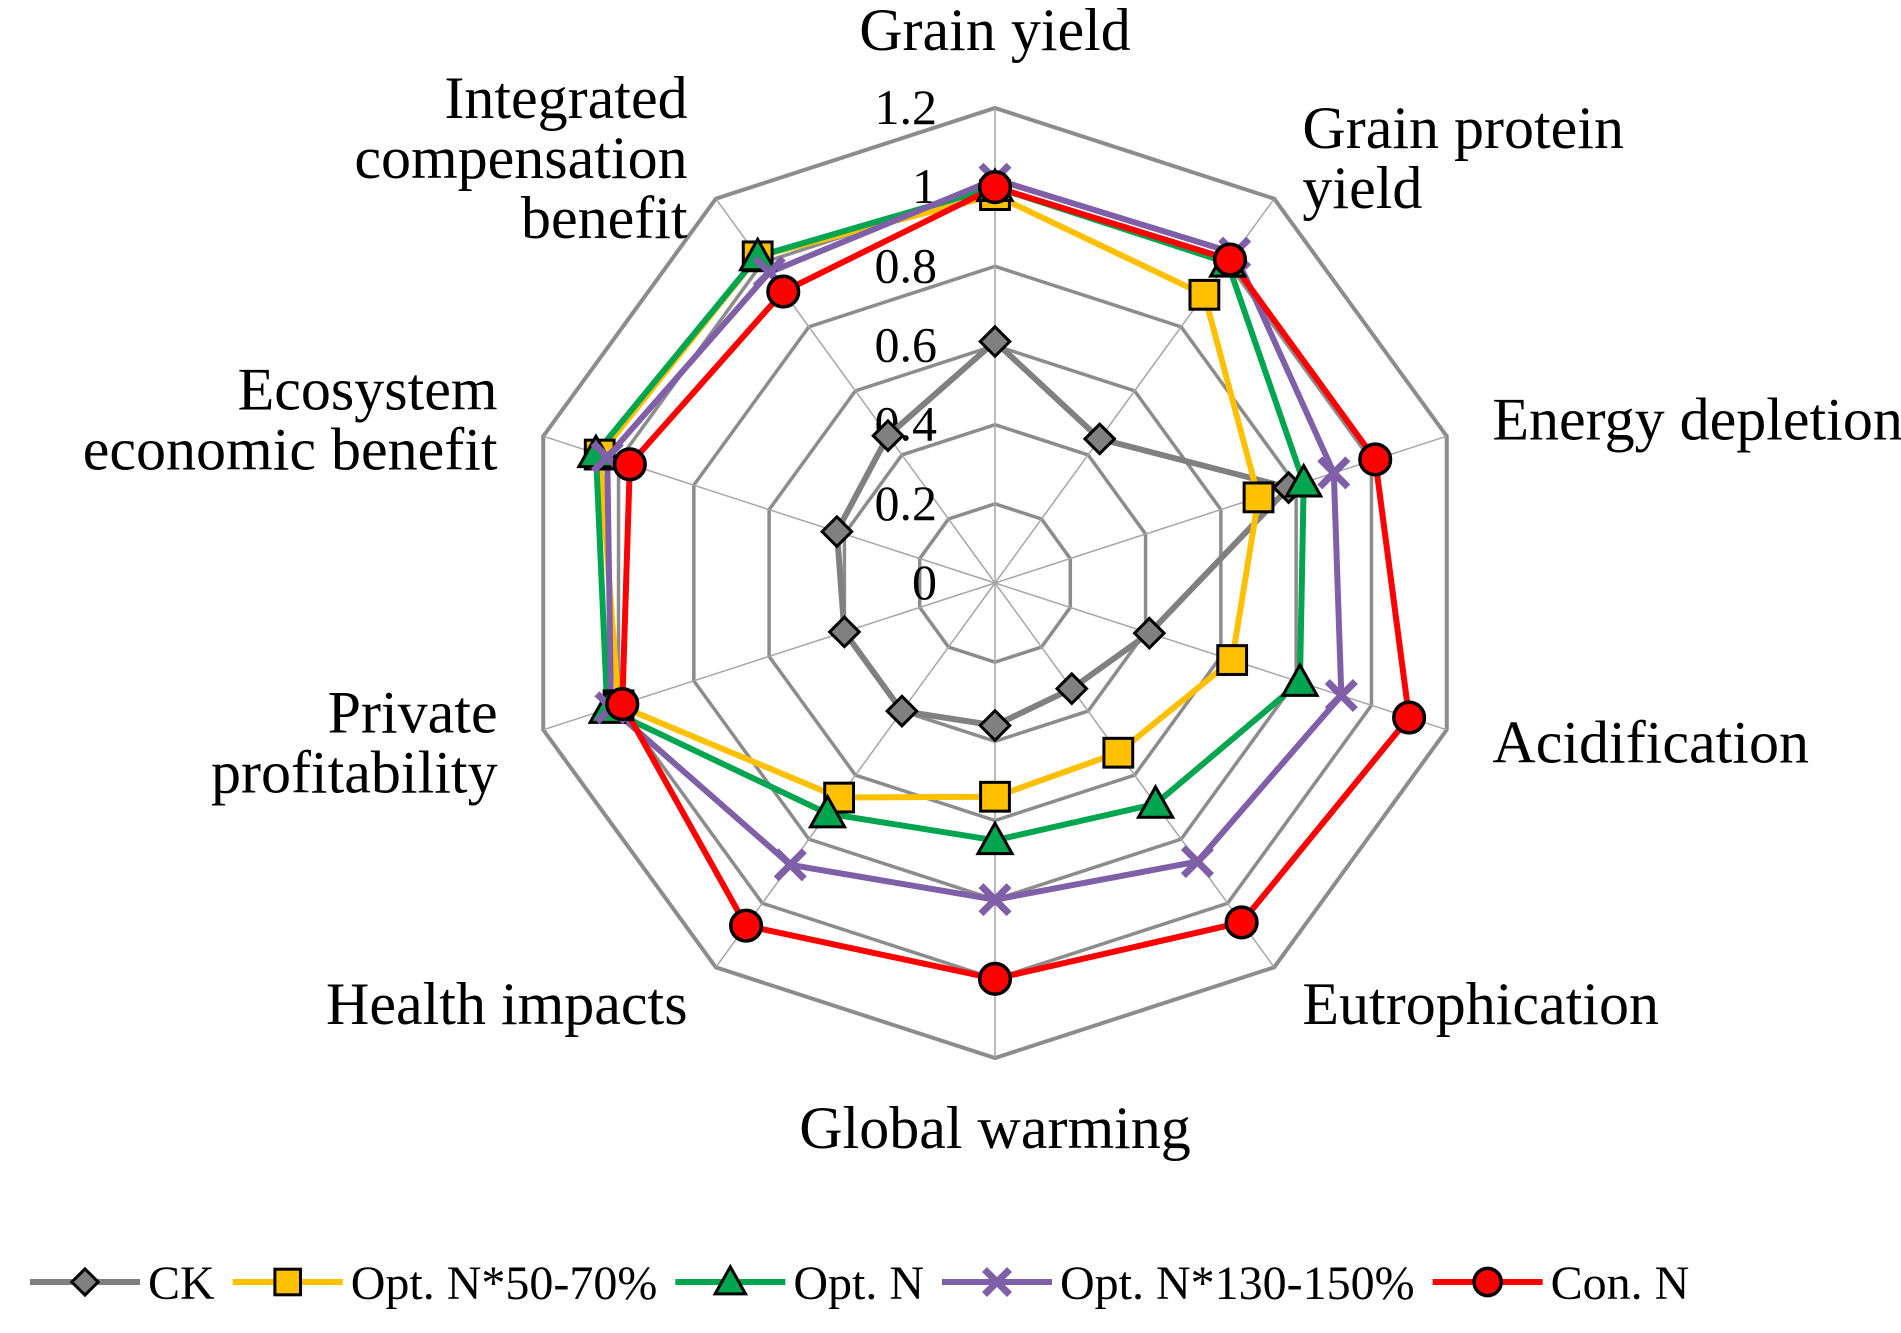 Image resolution: width=1901 pixels, height=1333 pixels. Describe the element at coordinates (924, 582) in the screenshot. I see `radial-tick-label: 0` at that location.